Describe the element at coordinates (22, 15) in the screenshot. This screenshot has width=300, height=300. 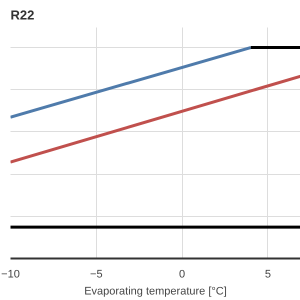
I see `chart-title: R22` at that location.